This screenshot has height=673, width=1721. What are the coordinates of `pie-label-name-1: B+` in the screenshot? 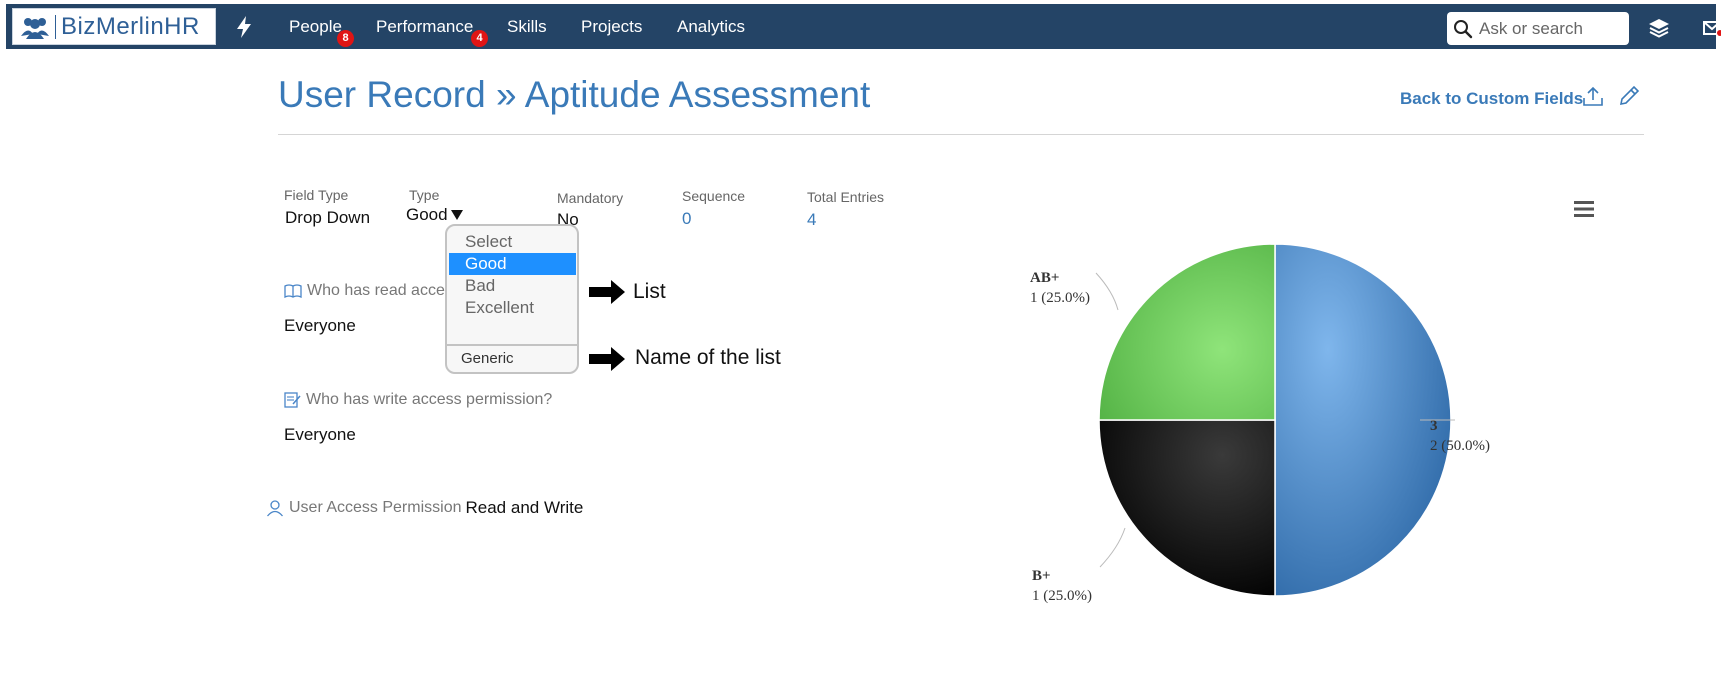 It's located at (1041, 576).